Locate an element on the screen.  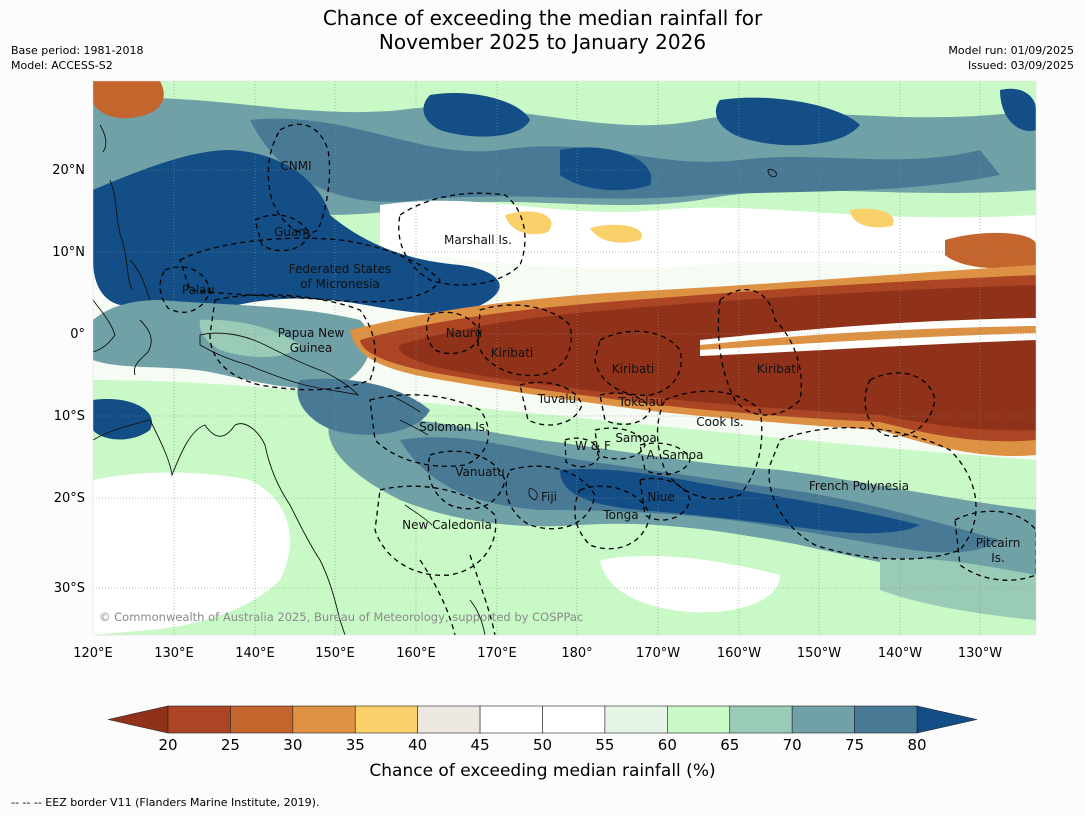
eez-tonga is located at coordinates (612, 517).